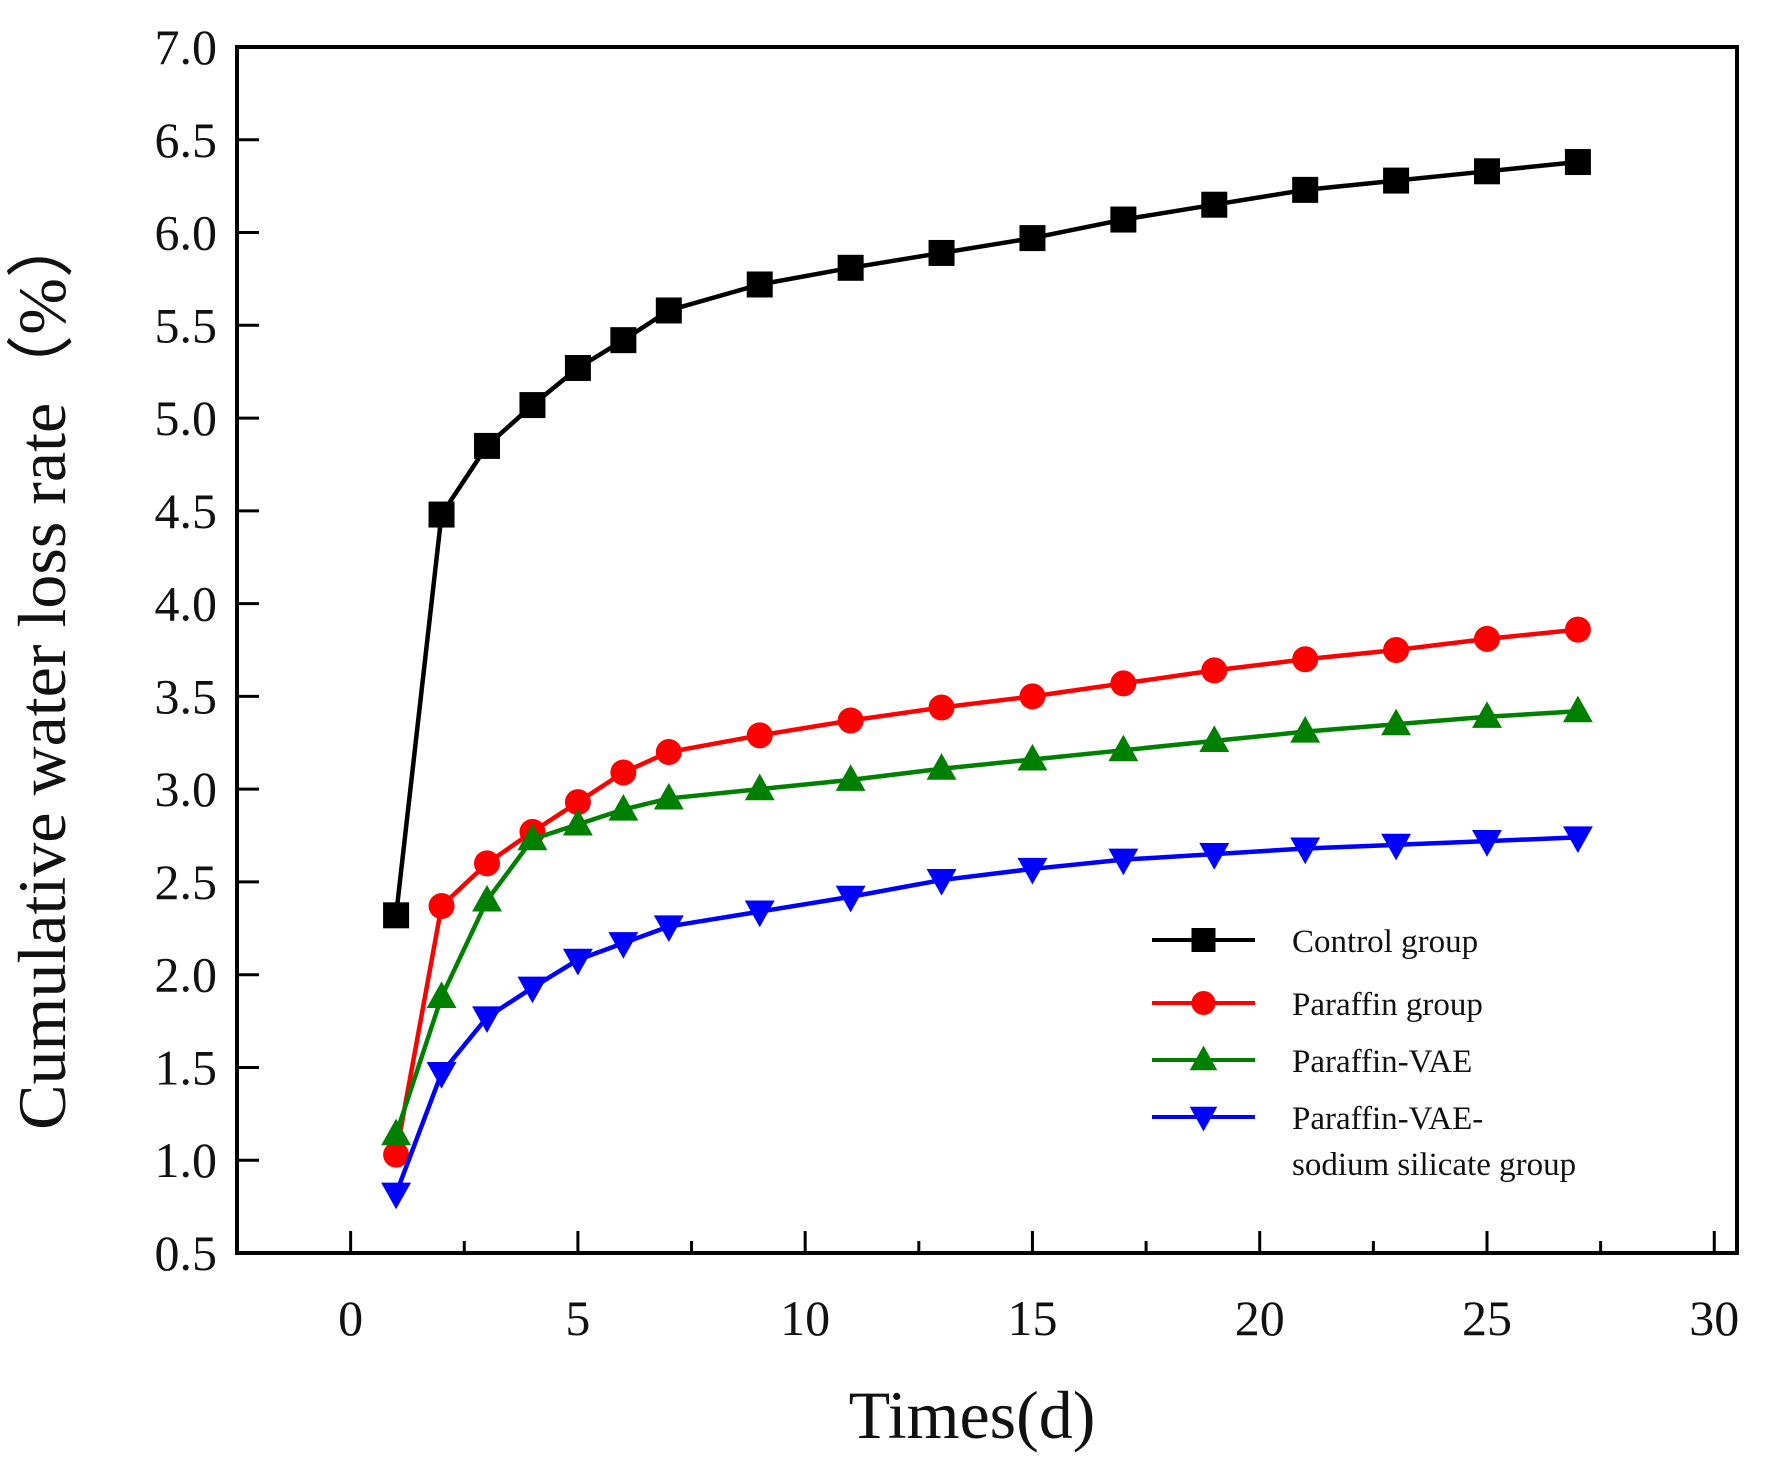 This screenshot has height=1474, width=1774. Describe the element at coordinates (1714, 1318) in the screenshot. I see `x-tick-label: 30` at that location.